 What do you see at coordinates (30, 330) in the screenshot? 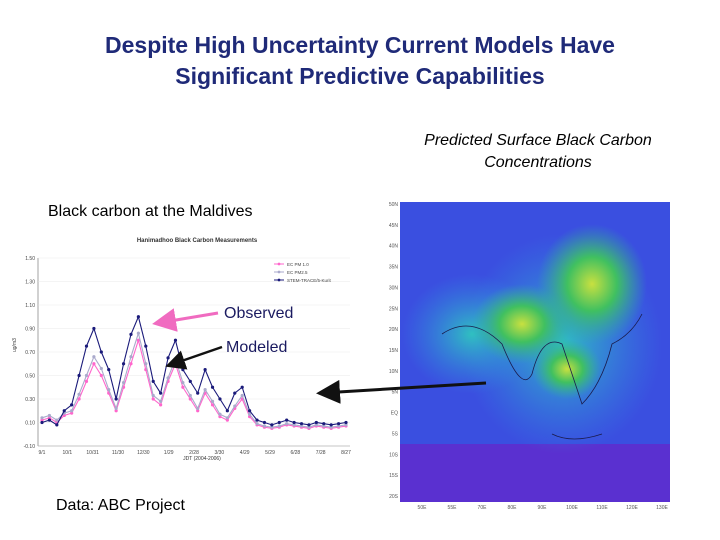
I see `y-tick-label: 0.90` at bounding box center [30, 330].